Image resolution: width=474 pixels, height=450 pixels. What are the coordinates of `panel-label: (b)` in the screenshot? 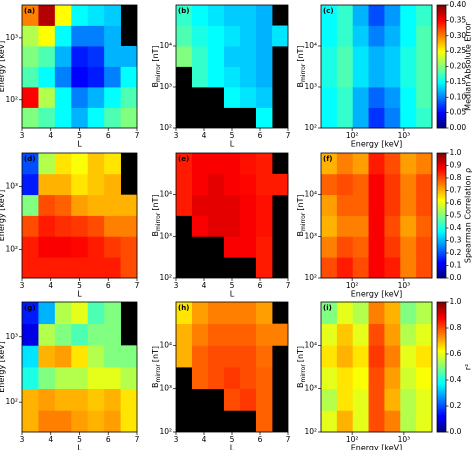 It's located at (183, 11).